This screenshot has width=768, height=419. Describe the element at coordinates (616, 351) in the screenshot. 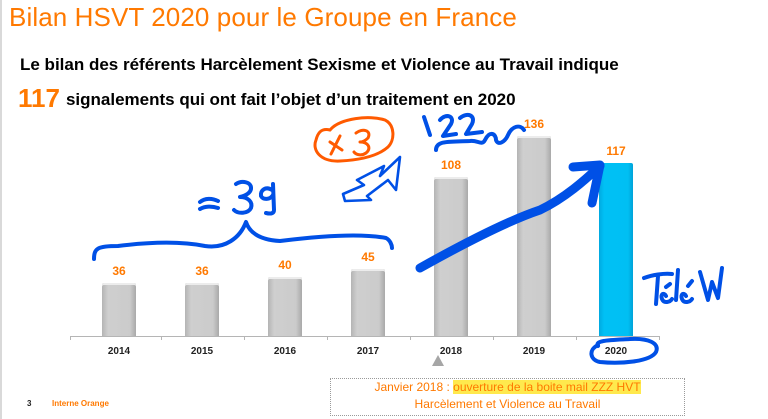

I see `x-label-2020: 2020` at that location.